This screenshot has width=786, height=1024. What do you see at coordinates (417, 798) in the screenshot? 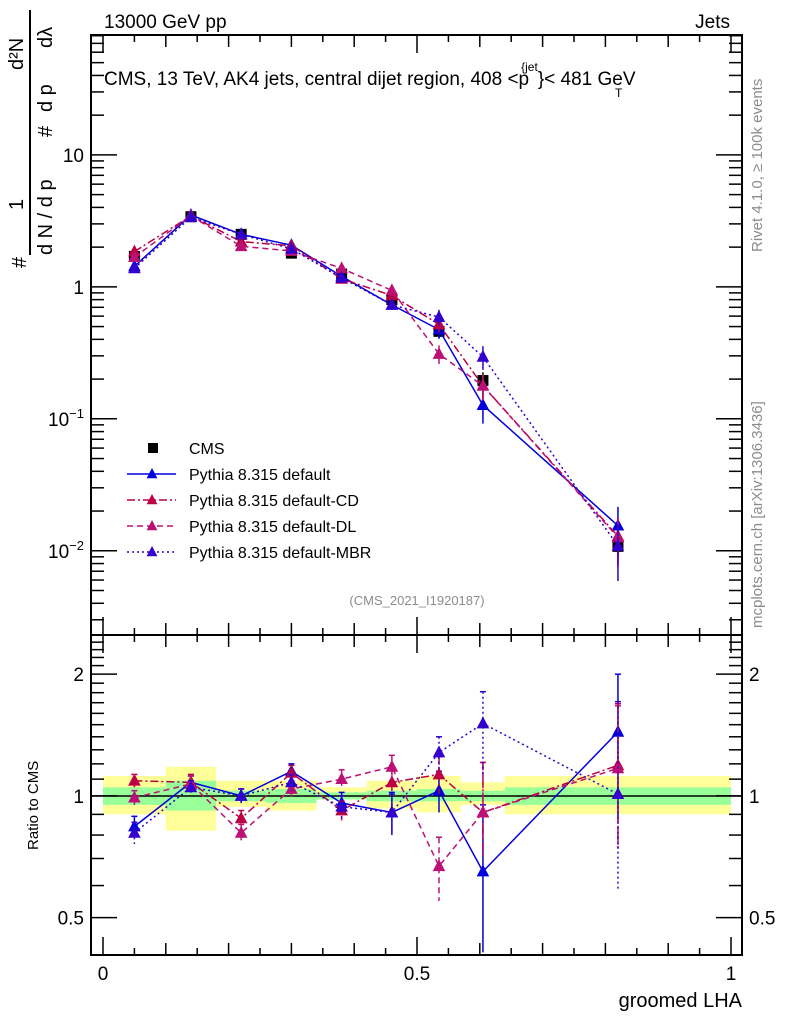
I see `ratio-bands` at bounding box center [417, 798].